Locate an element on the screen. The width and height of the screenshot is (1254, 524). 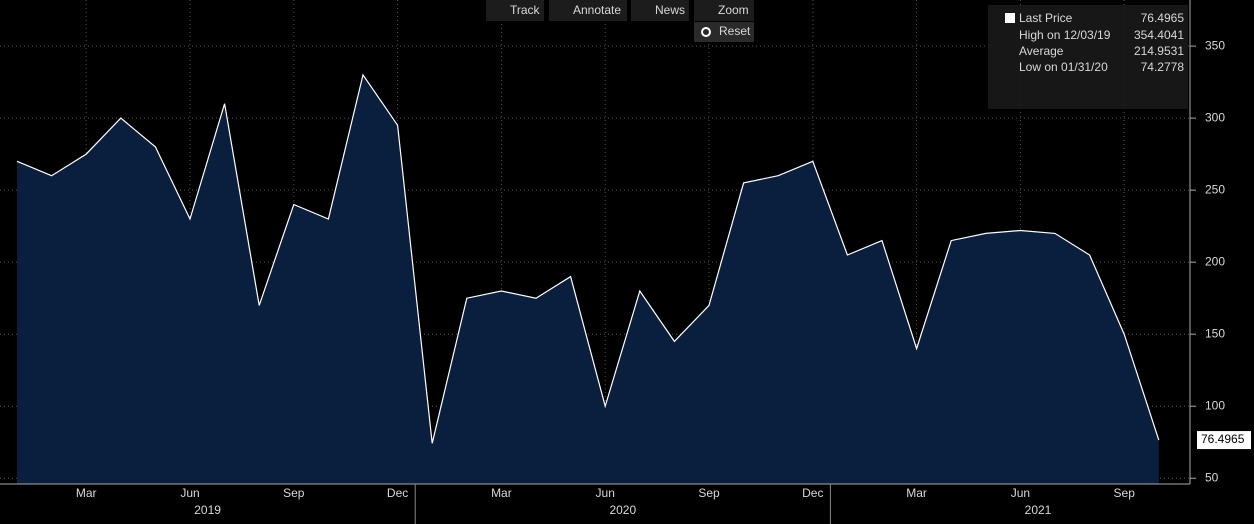
year-label: 2021 is located at coordinates (1038, 510).